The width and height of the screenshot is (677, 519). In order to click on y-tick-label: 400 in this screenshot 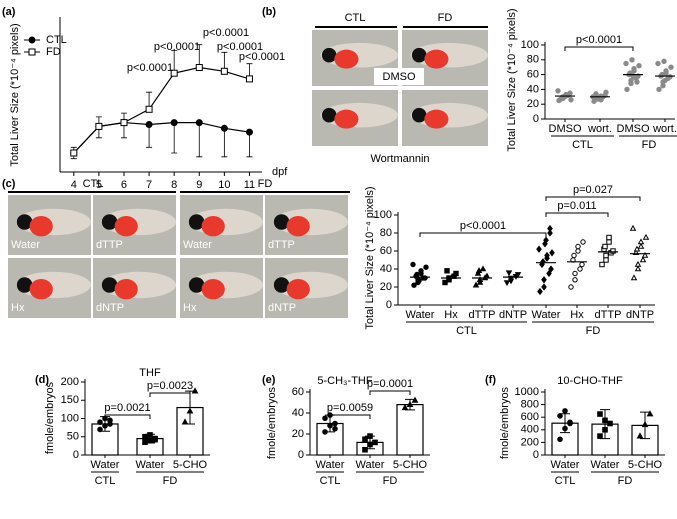, I will do `click(530, 430)`.